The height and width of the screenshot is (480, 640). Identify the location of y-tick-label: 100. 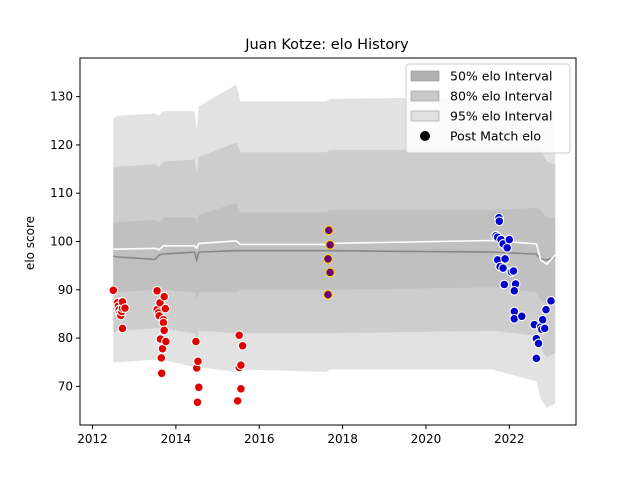
(61, 242).